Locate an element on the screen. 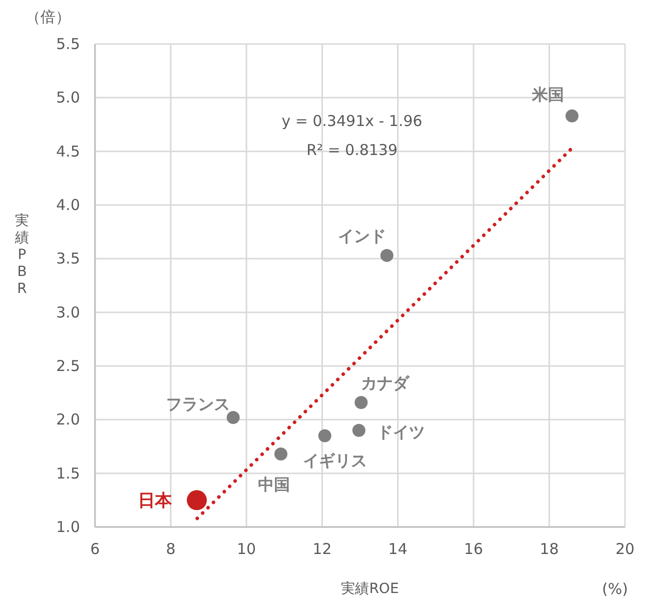 The height and width of the screenshot is (598, 649). y-tick-label: 1.5 is located at coordinates (68, 473).